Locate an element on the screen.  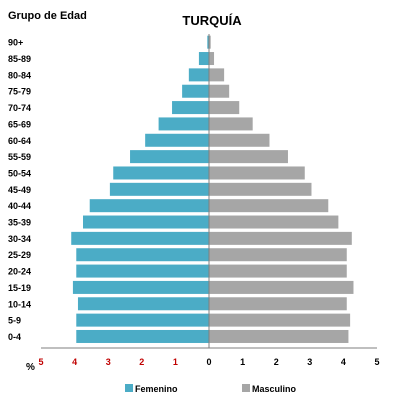
age-group-label: 15-19 is located at coordinates (19, 288).